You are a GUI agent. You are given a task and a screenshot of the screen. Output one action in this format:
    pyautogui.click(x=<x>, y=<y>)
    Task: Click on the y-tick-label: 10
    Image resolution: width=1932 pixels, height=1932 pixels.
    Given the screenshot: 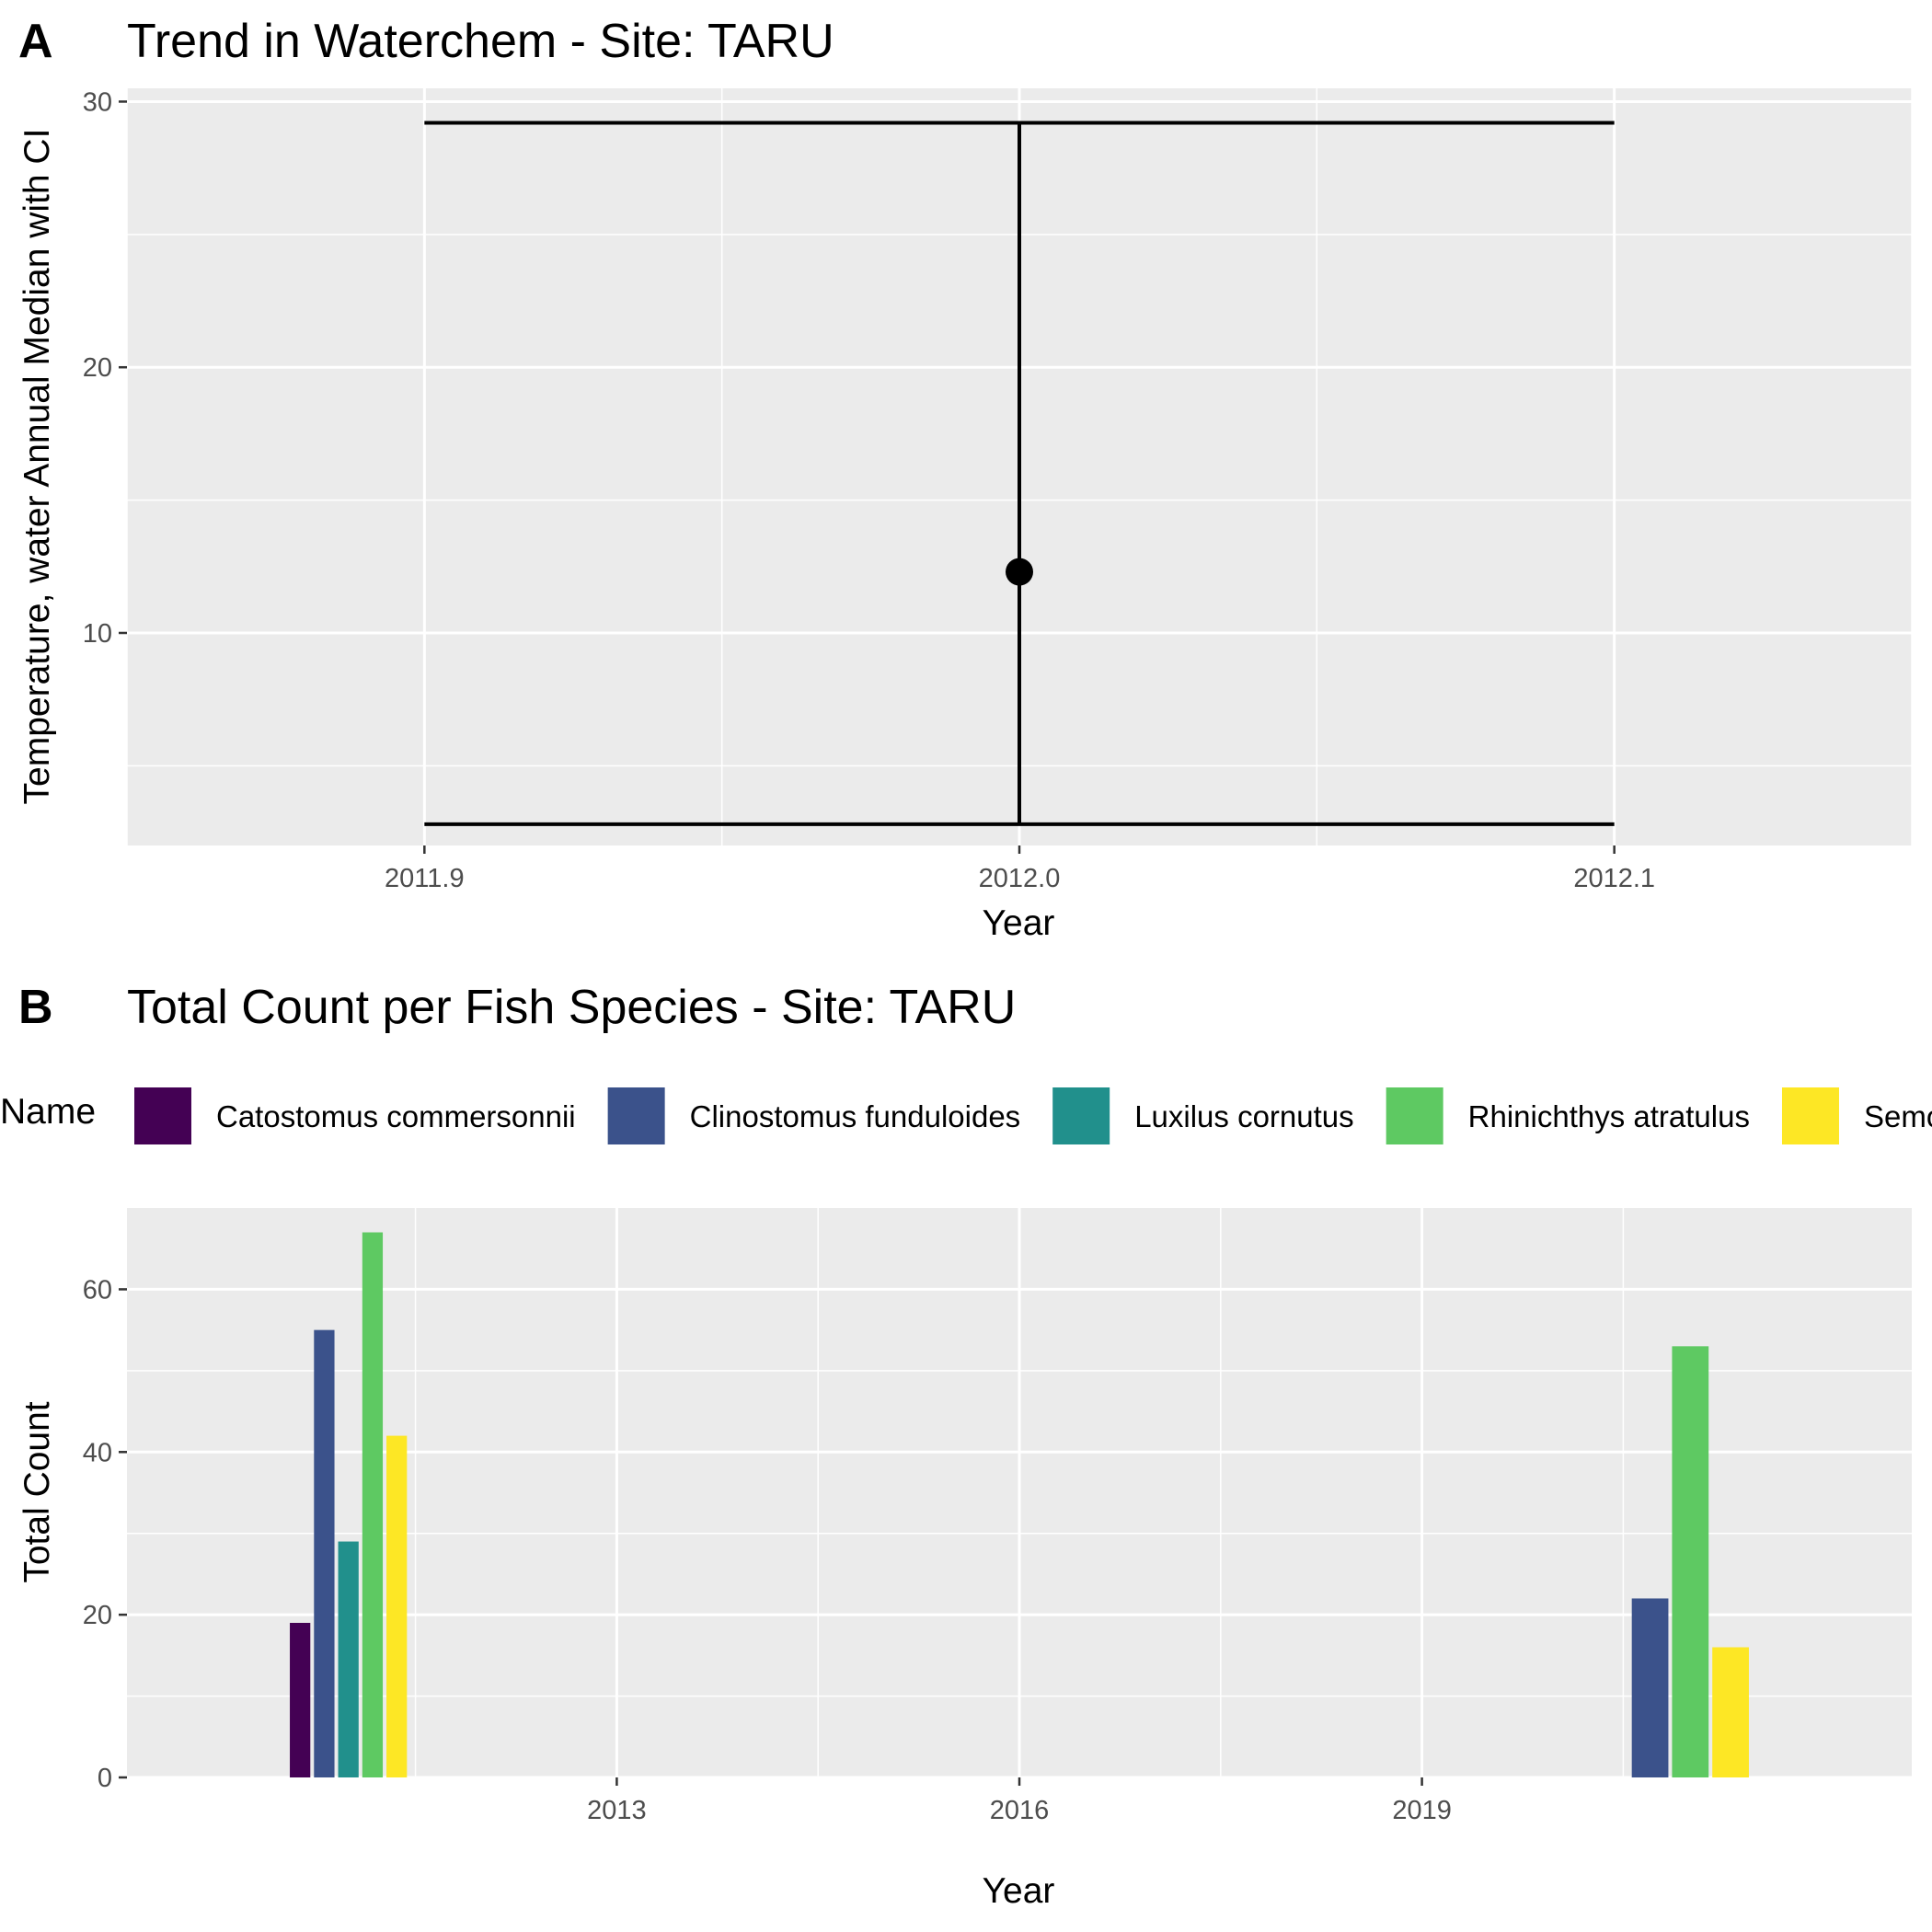 What is the action you would take?
    pyautogui.click(x=97, y=634)
    